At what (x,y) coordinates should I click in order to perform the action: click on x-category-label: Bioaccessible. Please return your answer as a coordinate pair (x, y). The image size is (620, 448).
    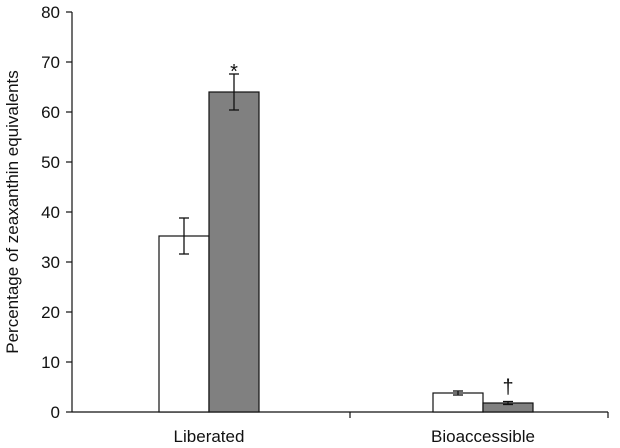
    Looking at the image, I should click on (483, 436).